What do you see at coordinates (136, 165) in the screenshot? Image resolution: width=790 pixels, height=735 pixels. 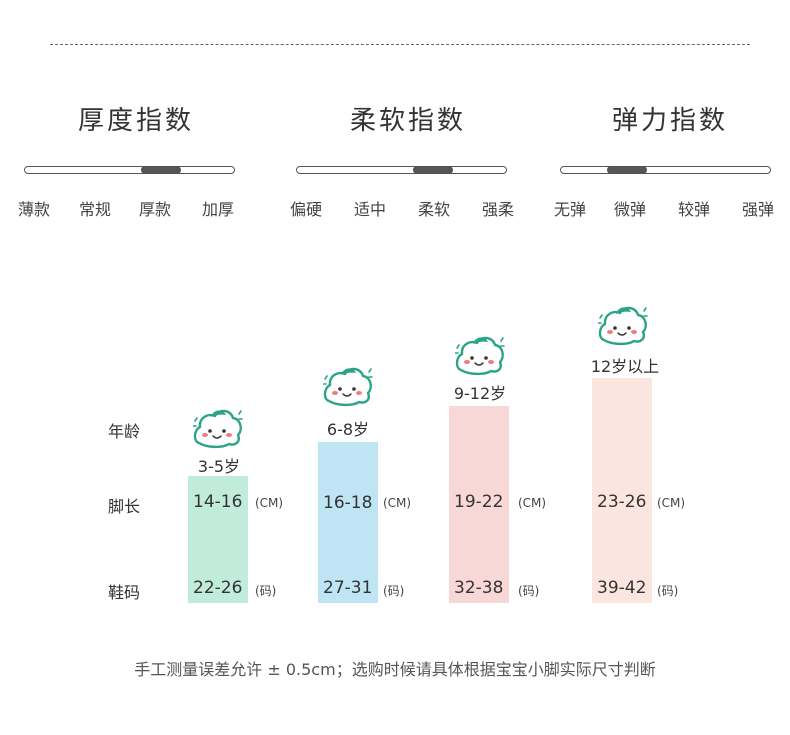 I see `thickness-index: 厚度指数 薄款 常规 厚款 加厚` at bounding box center [136, 165].